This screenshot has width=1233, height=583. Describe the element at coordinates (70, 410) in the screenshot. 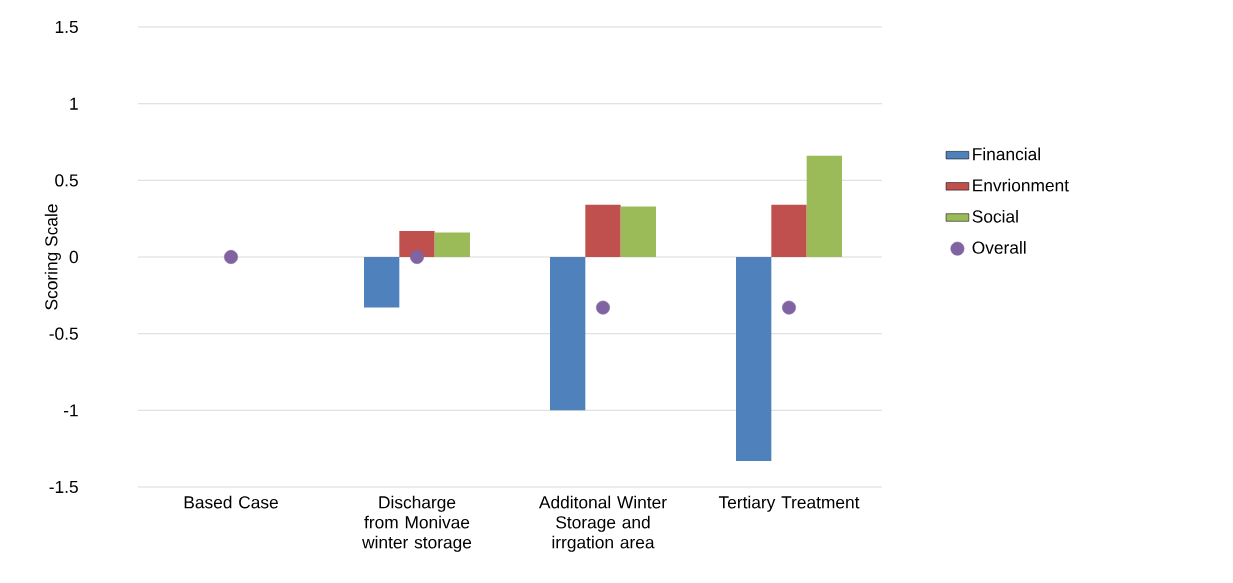

I see `y-tick-label: -1` at that location.